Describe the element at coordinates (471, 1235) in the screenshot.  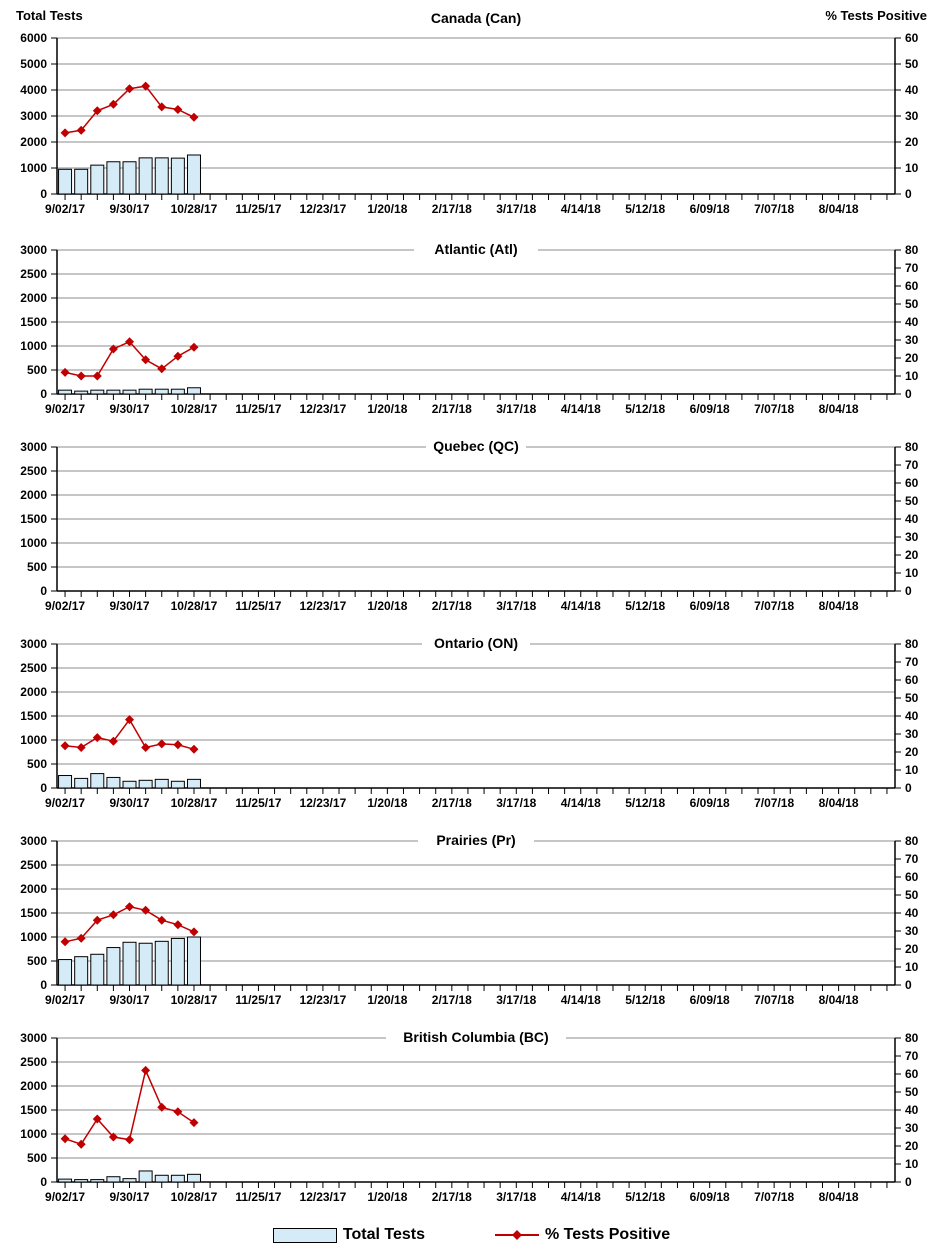
I see `legend: Total Tests % Tests Positive` at that location.